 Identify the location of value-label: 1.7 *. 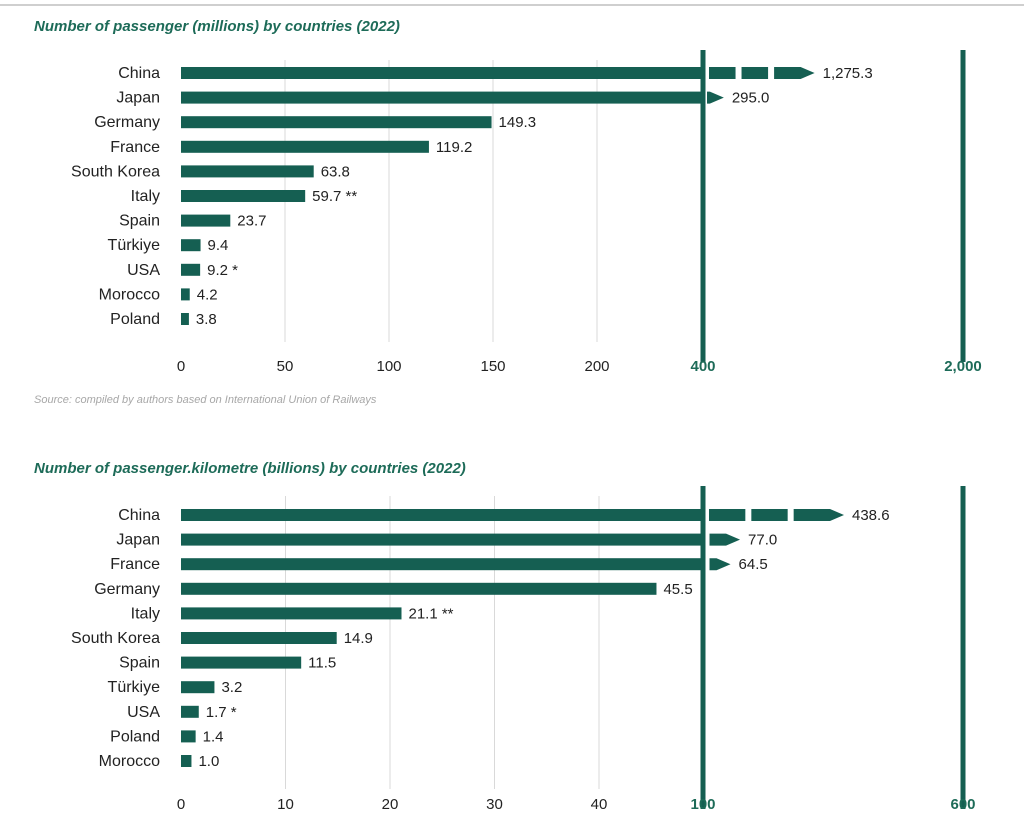
(221, 712).